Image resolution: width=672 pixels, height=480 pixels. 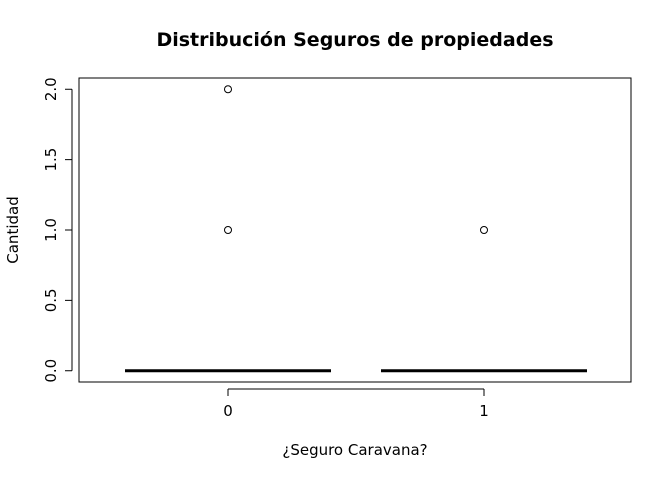 I want to click on y-tick-label: 0.5, so click(x=51, y=300).